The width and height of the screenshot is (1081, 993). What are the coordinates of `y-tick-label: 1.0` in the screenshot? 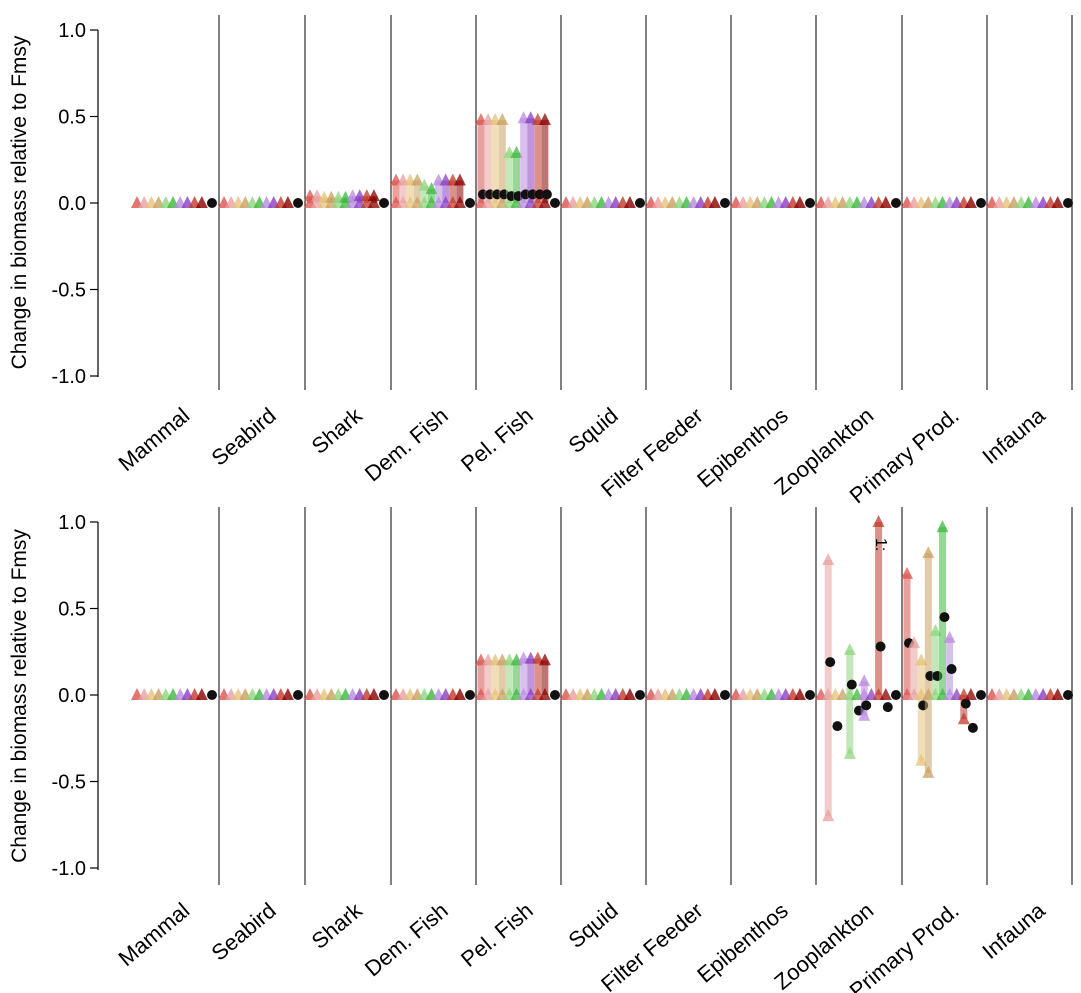 It's located at (72, 31).